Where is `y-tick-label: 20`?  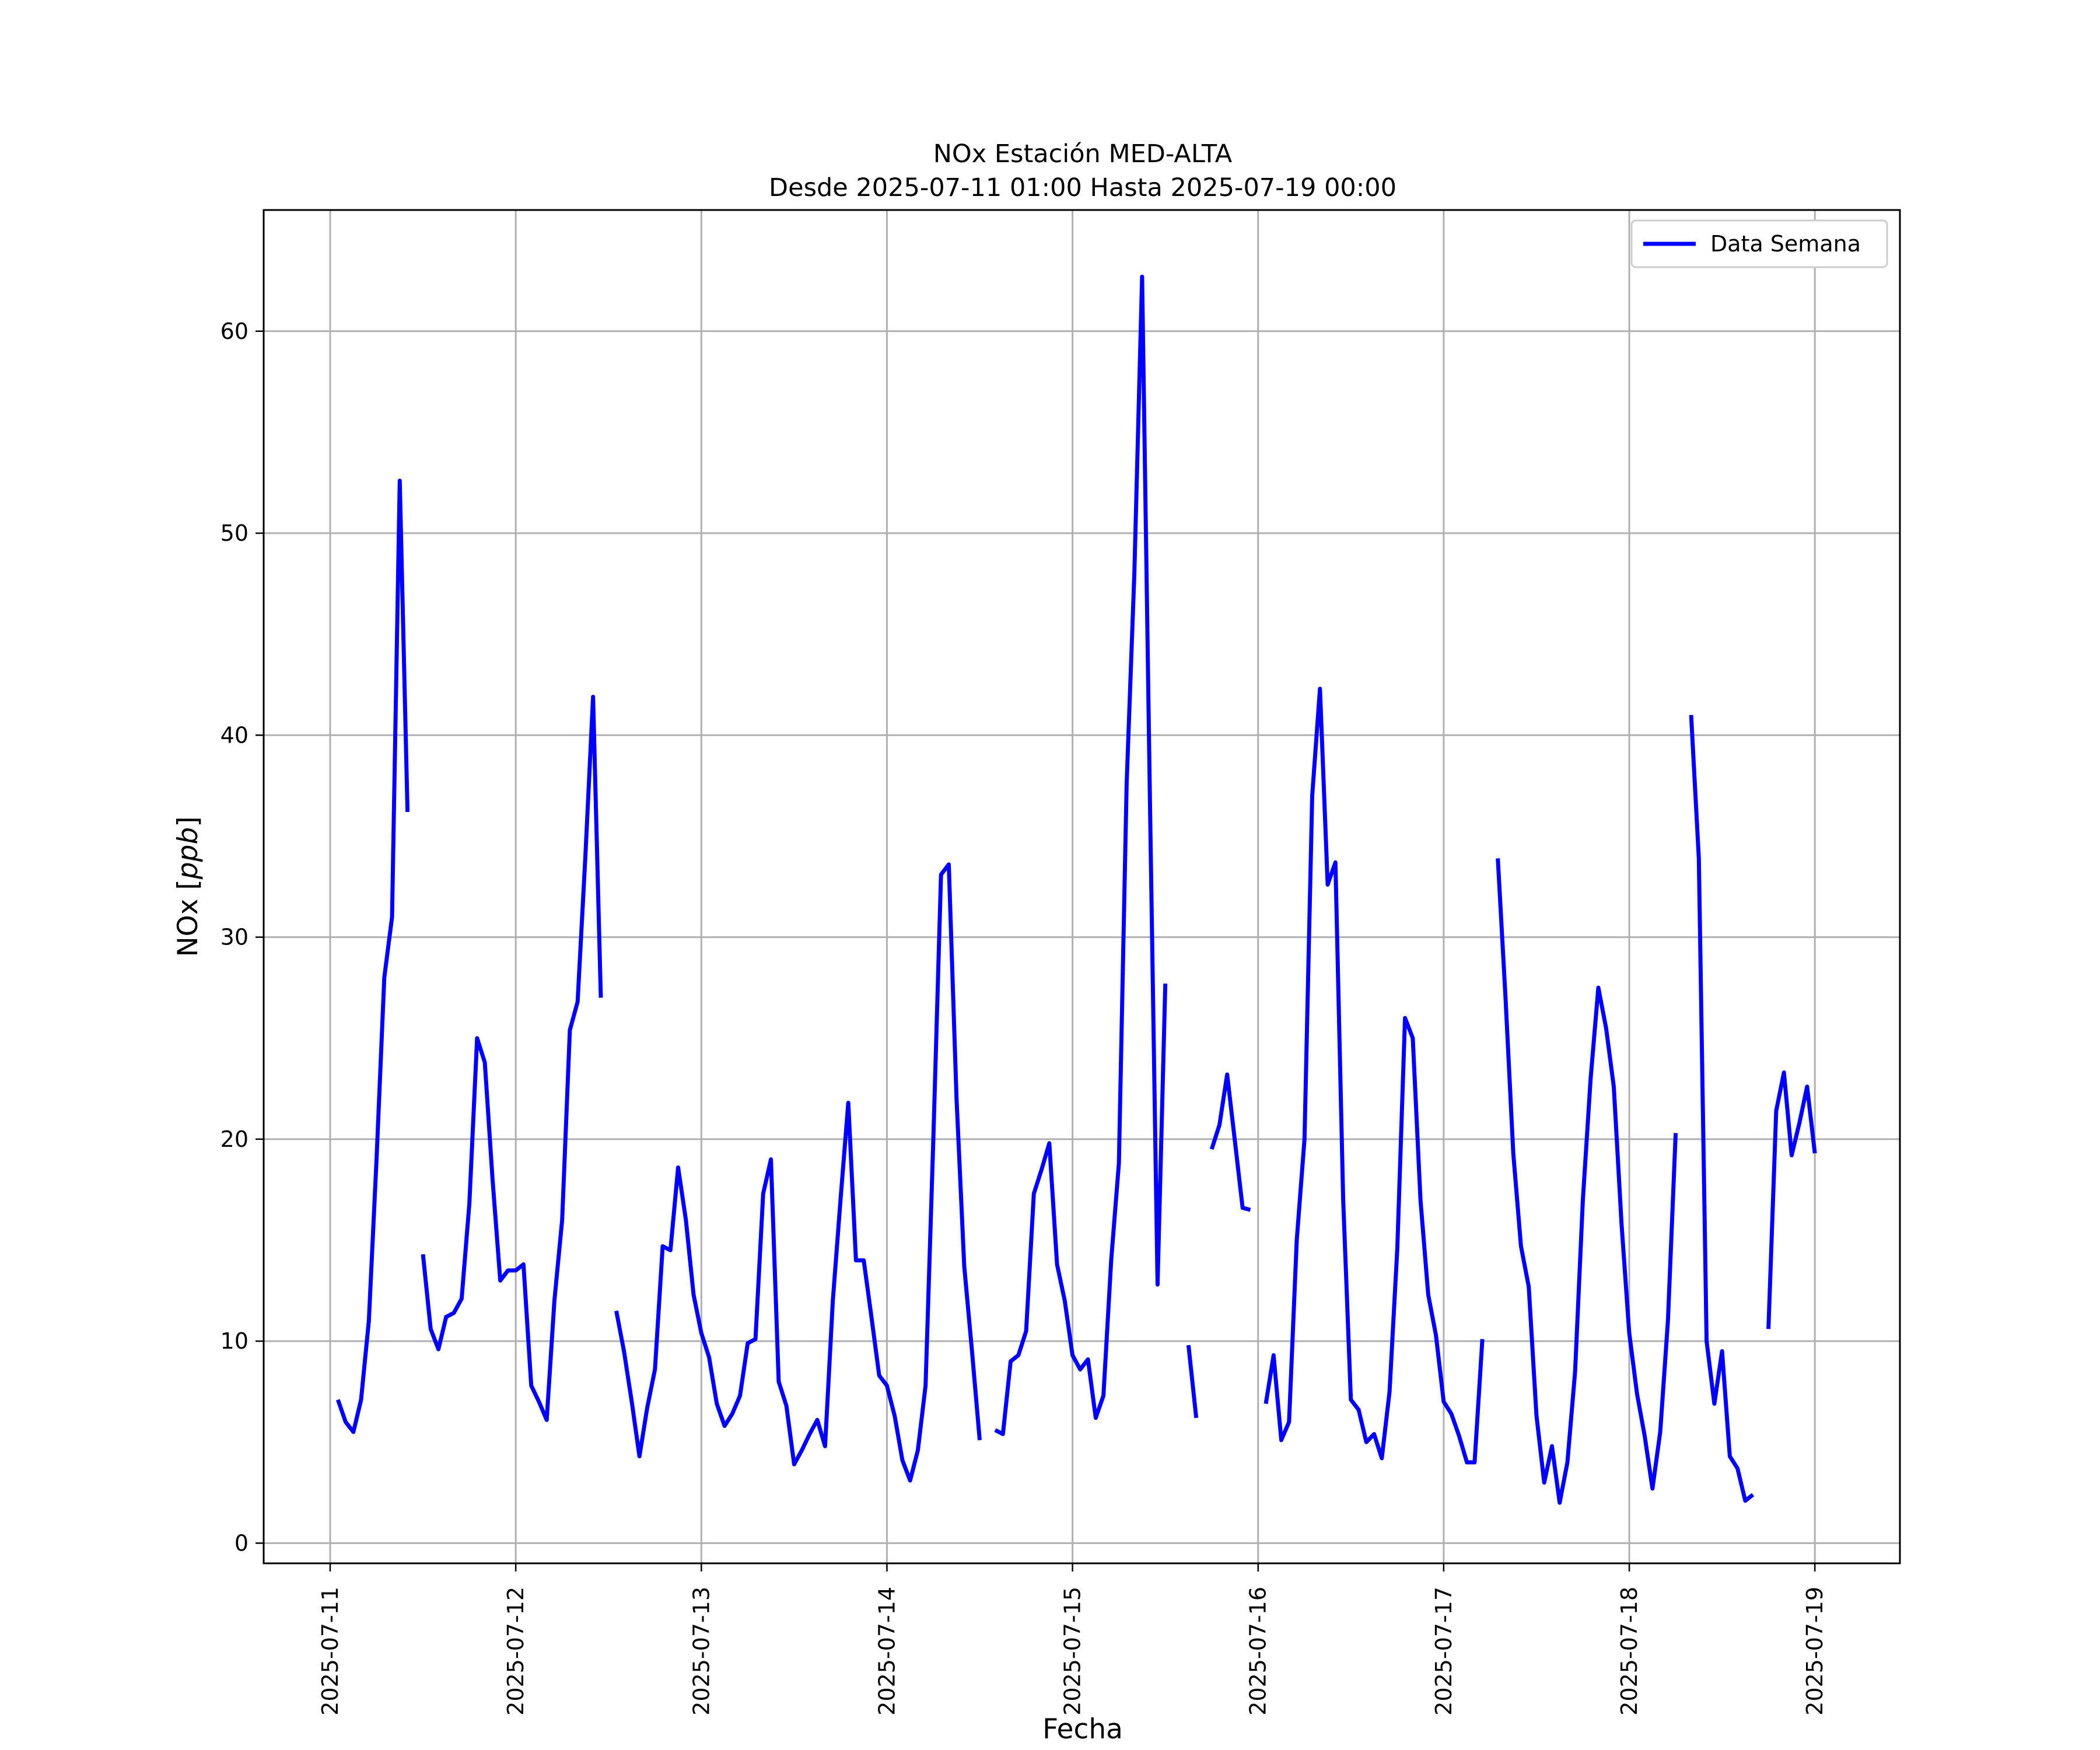
y-tick-label: 20 is located at coordinates (235, 1139).